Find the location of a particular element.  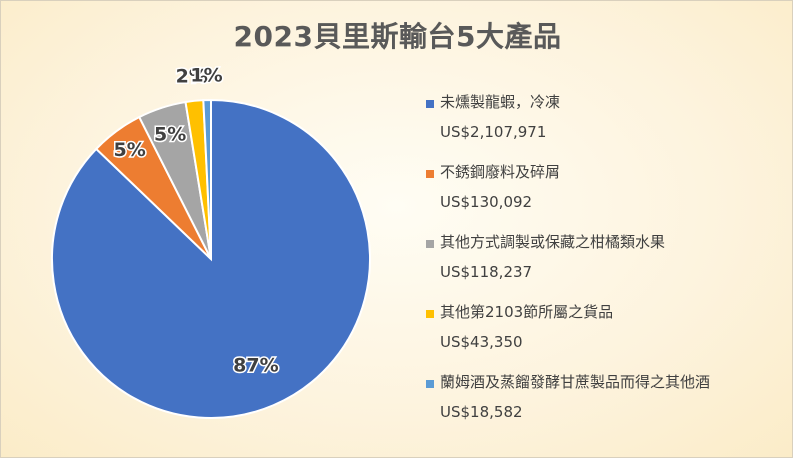

pie-percent-label: 1% is located at coordinates (206, 76).